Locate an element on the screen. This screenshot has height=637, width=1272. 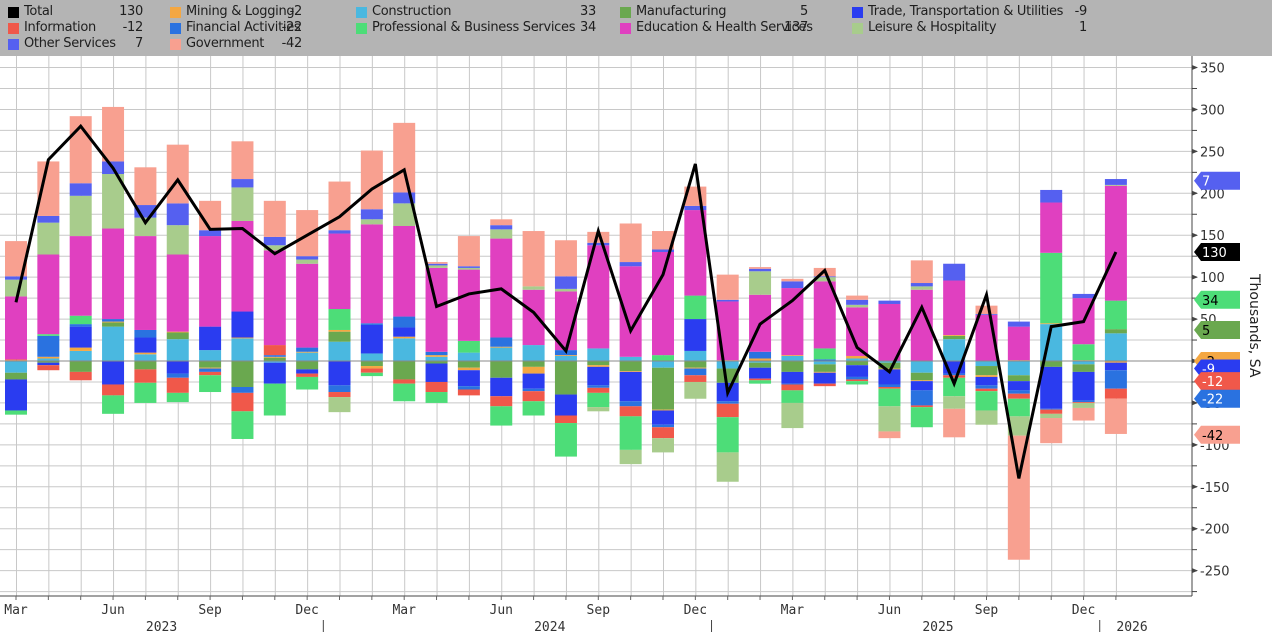
legend-item: Leisure & Hospitality 1 is located at coordinates (969, 28).